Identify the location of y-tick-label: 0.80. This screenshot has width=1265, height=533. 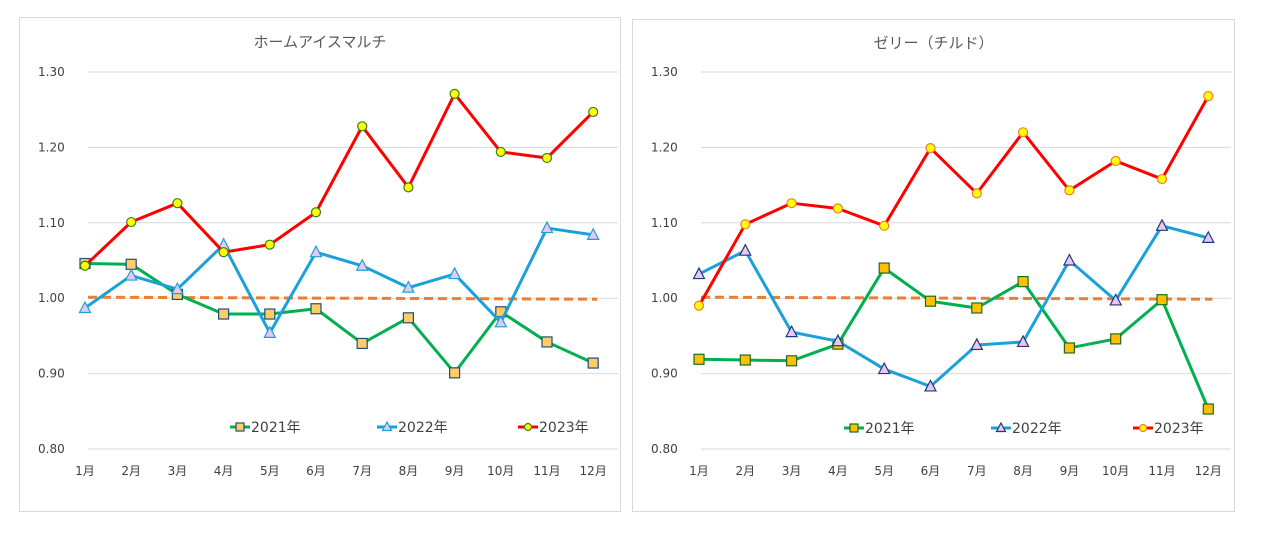
(51, 449).